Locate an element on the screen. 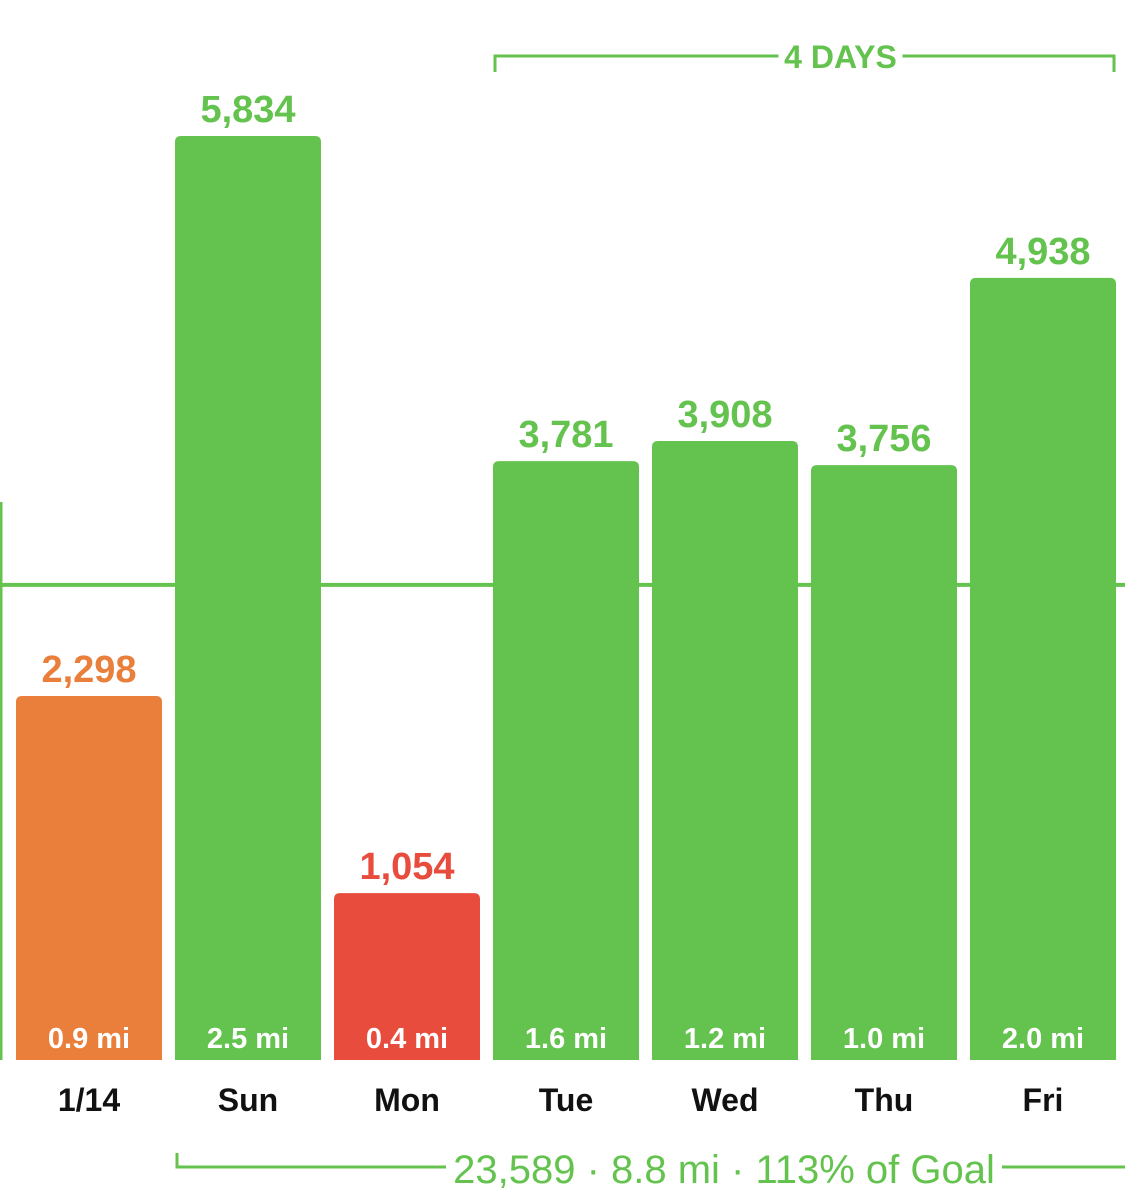 The width and height of the screenshot is (1125, 1192). distance-label: 2.5 mi is located at coordinates (248, 1039).